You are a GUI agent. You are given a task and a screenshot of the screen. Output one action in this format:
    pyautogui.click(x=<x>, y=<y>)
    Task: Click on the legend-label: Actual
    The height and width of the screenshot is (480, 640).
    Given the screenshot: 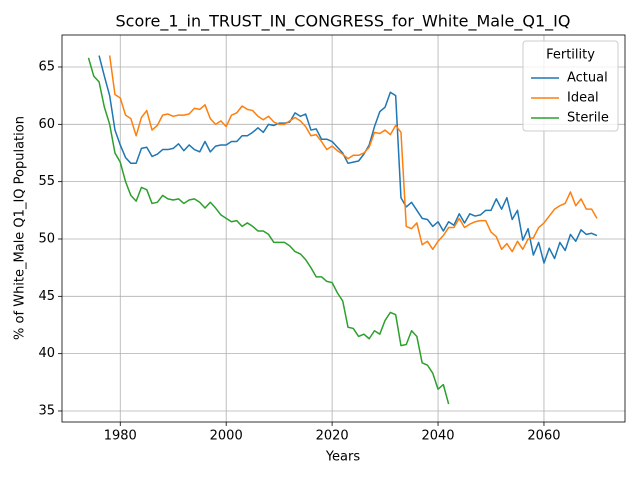 What is the action you would take?
    pyautogui.click(x=587, y=78)
    